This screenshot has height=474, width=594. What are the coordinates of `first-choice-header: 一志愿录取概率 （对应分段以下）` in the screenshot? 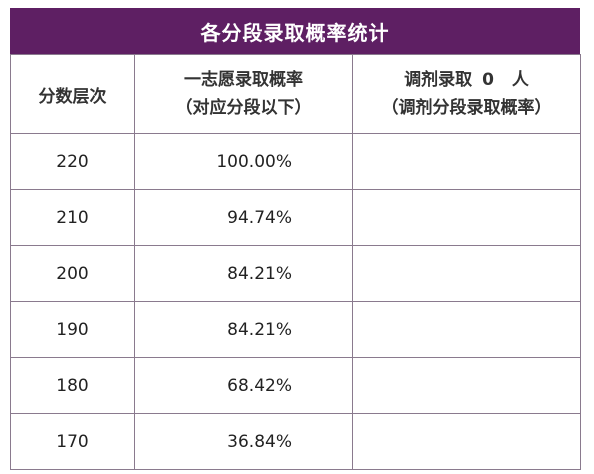 It's located at (243, 94).